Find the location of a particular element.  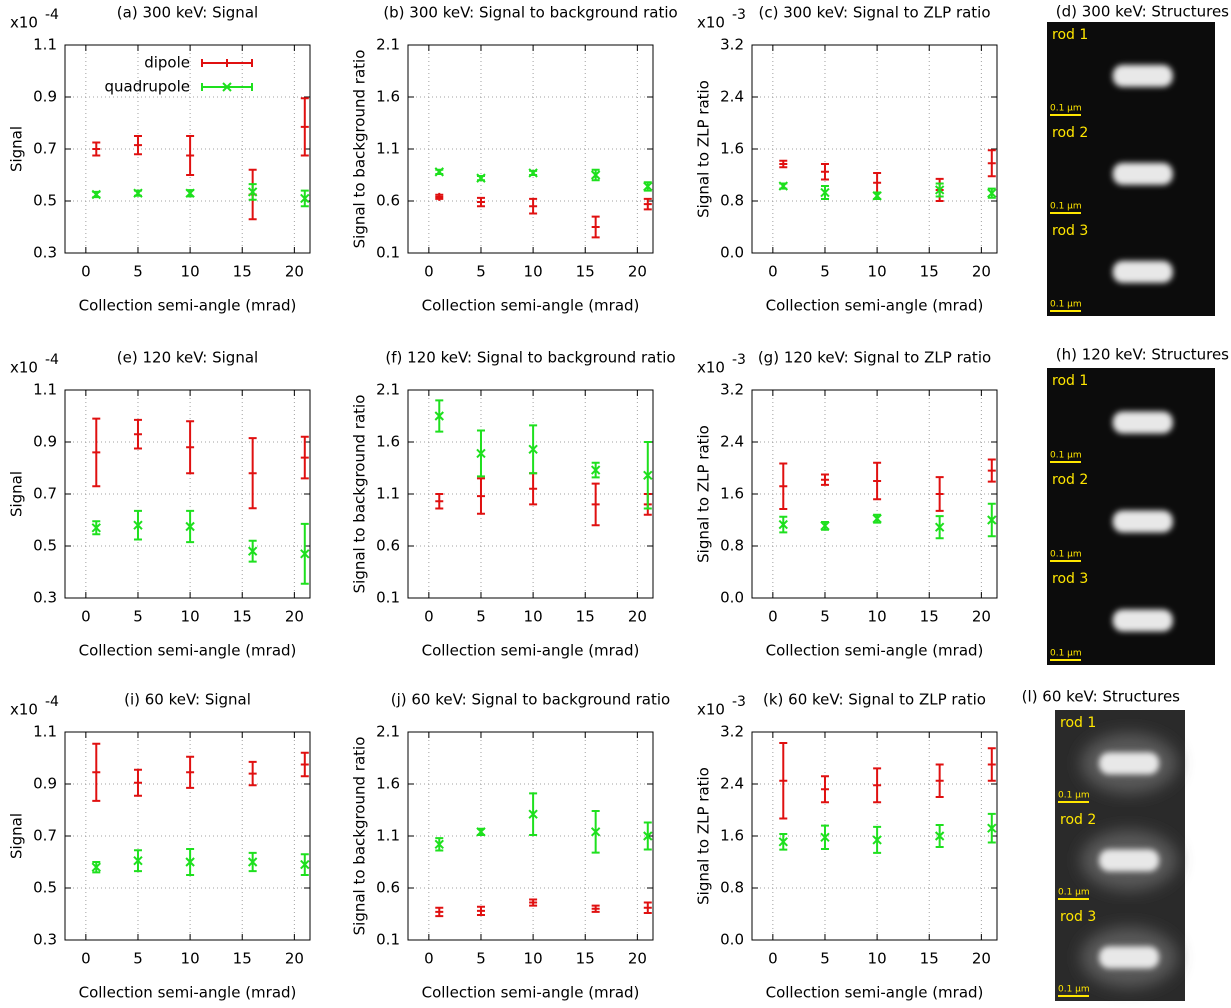

panel-title: (d) 300 keV: Structures is located at coordinates (1142, 12).